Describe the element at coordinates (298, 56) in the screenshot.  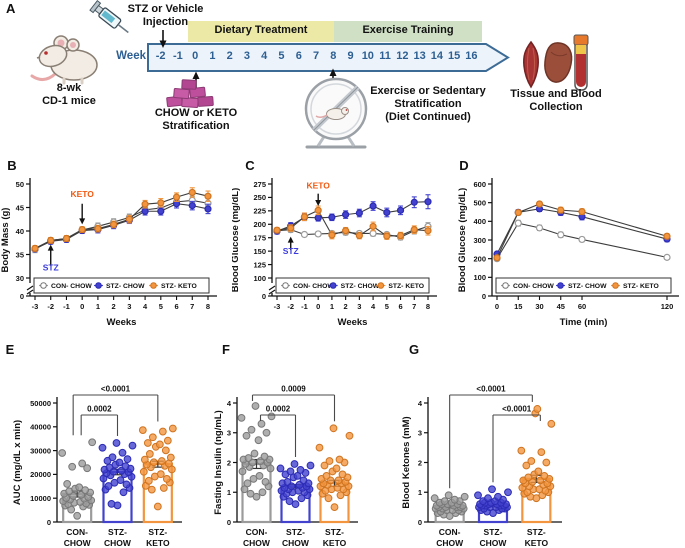
I see `week-number: 6` at that location.